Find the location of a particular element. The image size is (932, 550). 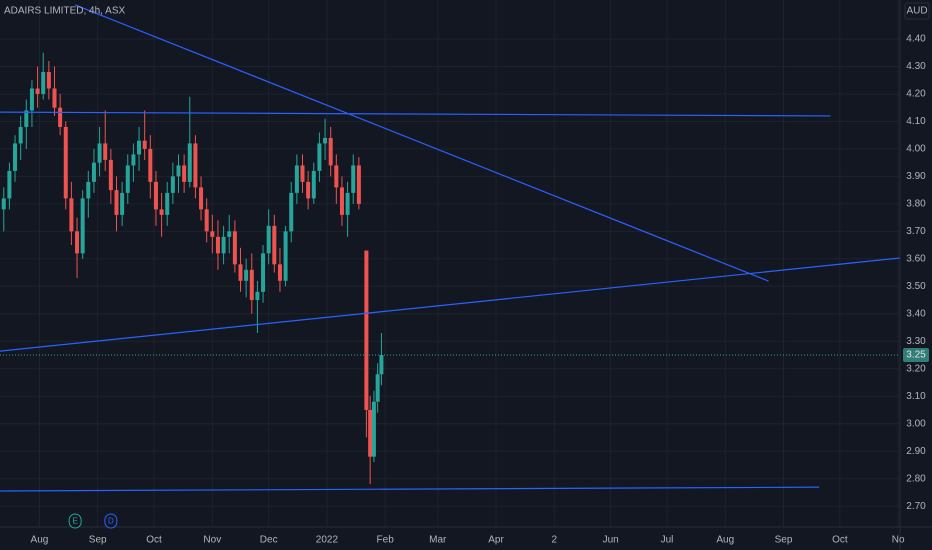

y-tick-label: 3.50 is located at coordinates (916, 286).